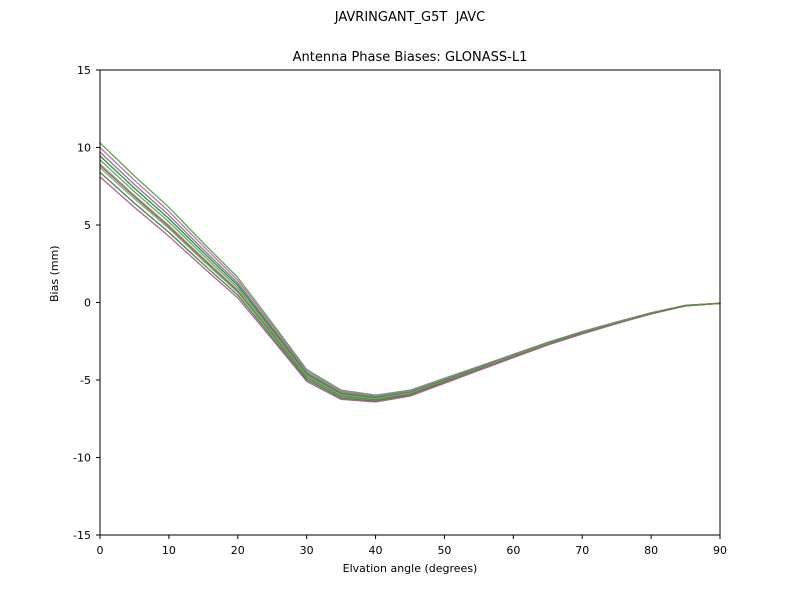 This screenshot has height=600, width=800. I want to click on y-tick-label: 15, so click(84, 70).